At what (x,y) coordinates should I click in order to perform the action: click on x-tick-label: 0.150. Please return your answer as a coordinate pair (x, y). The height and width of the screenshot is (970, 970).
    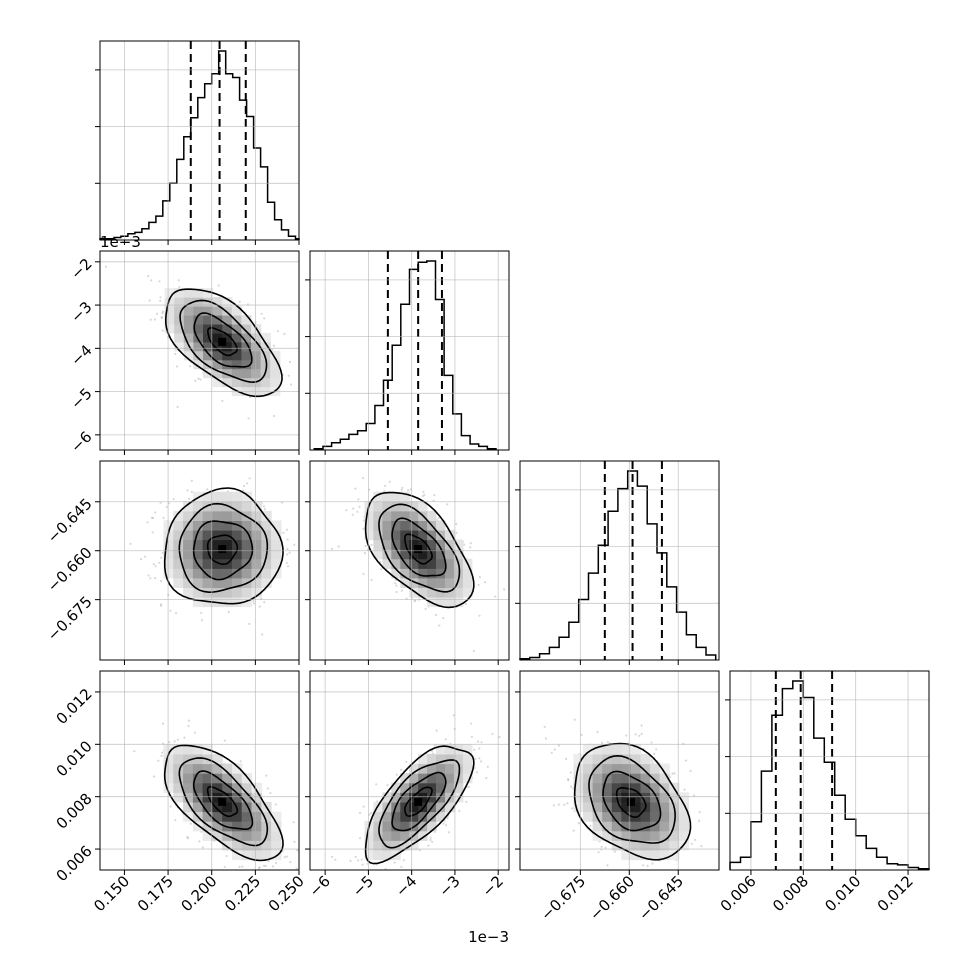
    Looking at the image, I should click on (111, 893).